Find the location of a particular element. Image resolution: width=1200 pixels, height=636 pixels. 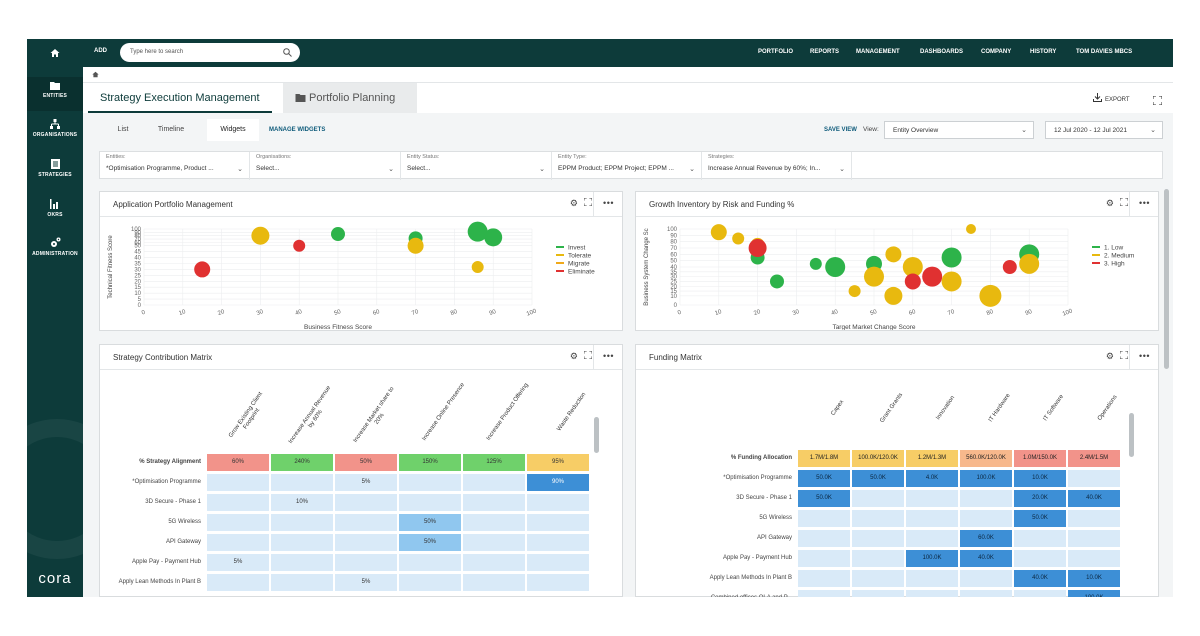

matrix-cell: 10% is located at coordinates (302, 502).